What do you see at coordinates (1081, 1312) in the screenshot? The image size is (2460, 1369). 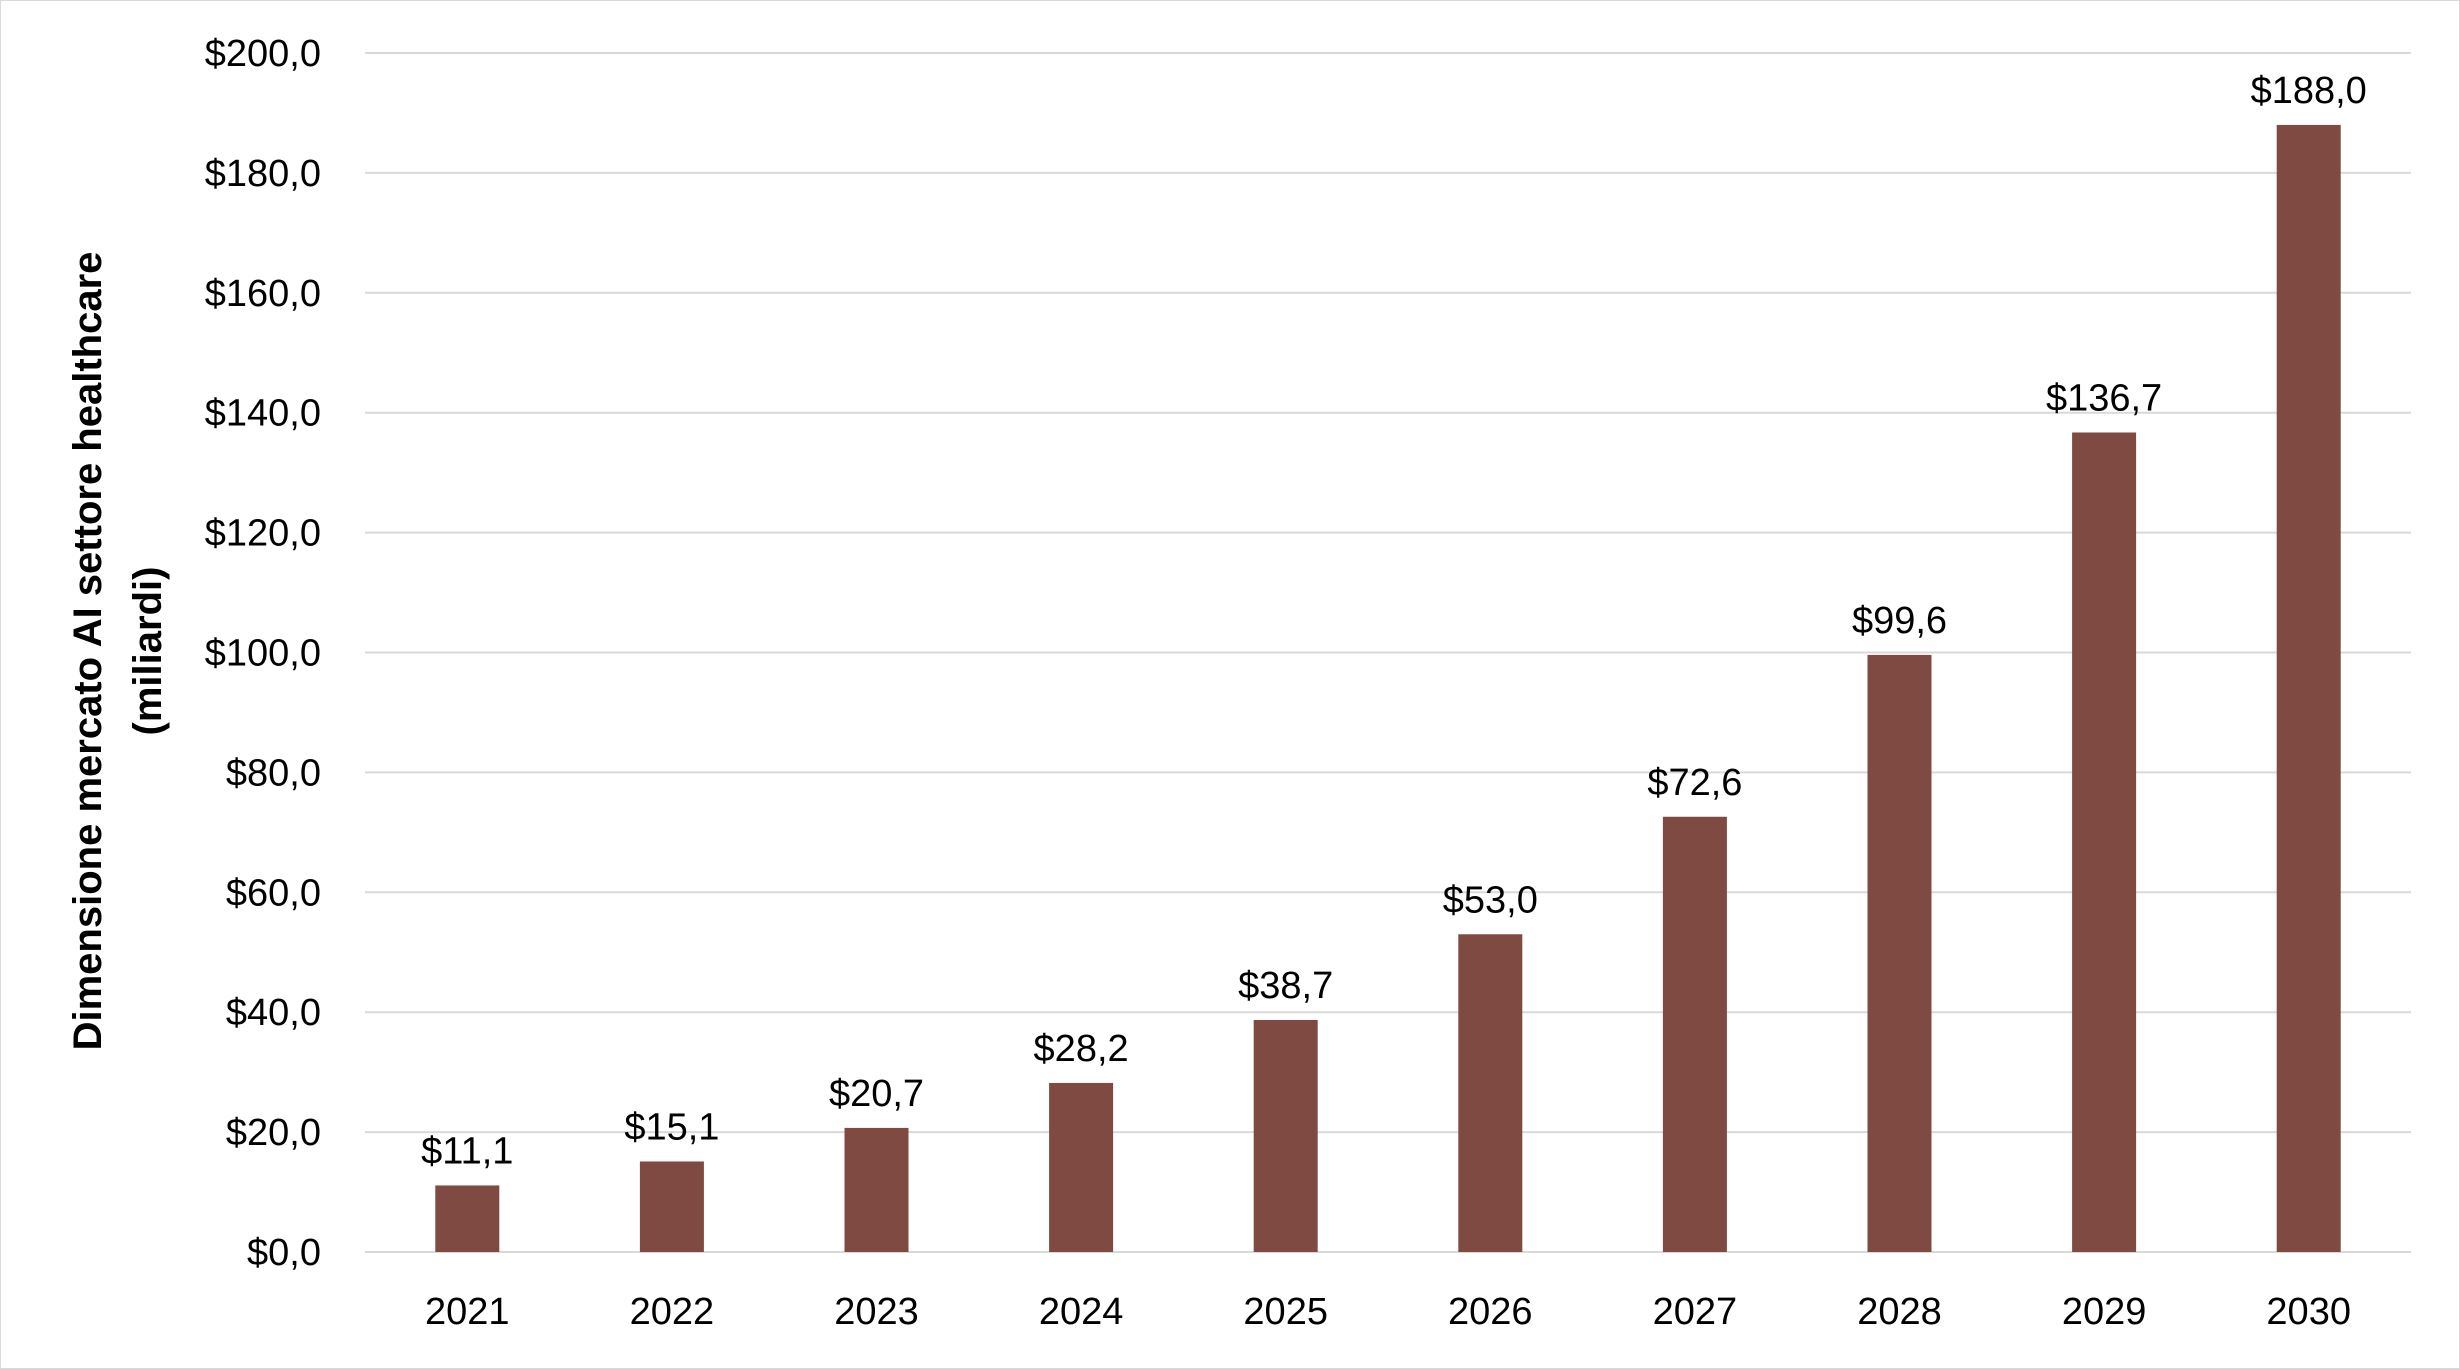 I see `x-tick-label-2024: 2024` at bounding box center [1081, 1312].